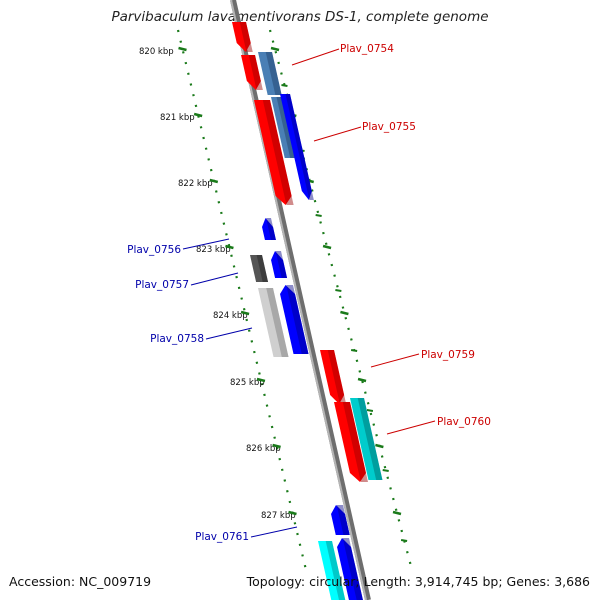  Describe the element at coordinates (255, 72) in the screenshot. I see `feature-red-0754a-shade` at that location.